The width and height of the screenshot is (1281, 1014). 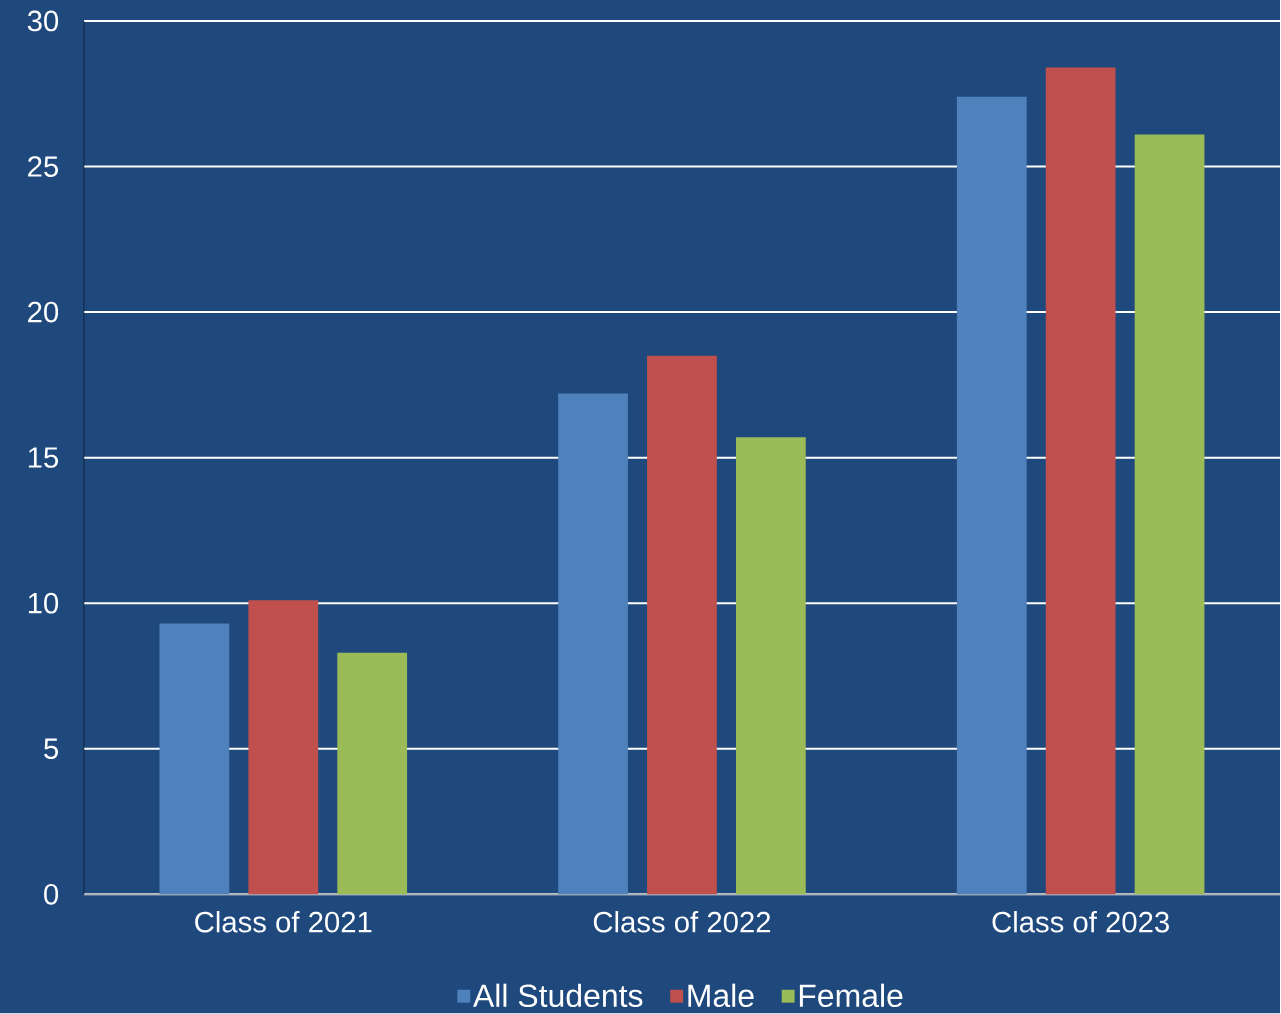 I want to click on y-tick-label: 30, so click(x=43, y=21).